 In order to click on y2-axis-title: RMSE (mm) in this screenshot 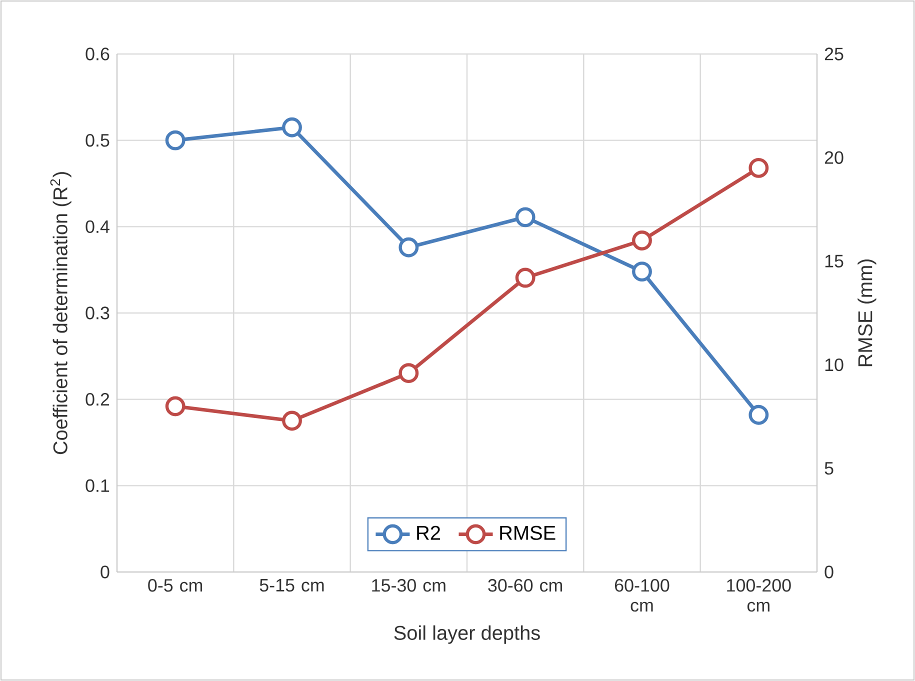, I will do `click(867, 312)`.